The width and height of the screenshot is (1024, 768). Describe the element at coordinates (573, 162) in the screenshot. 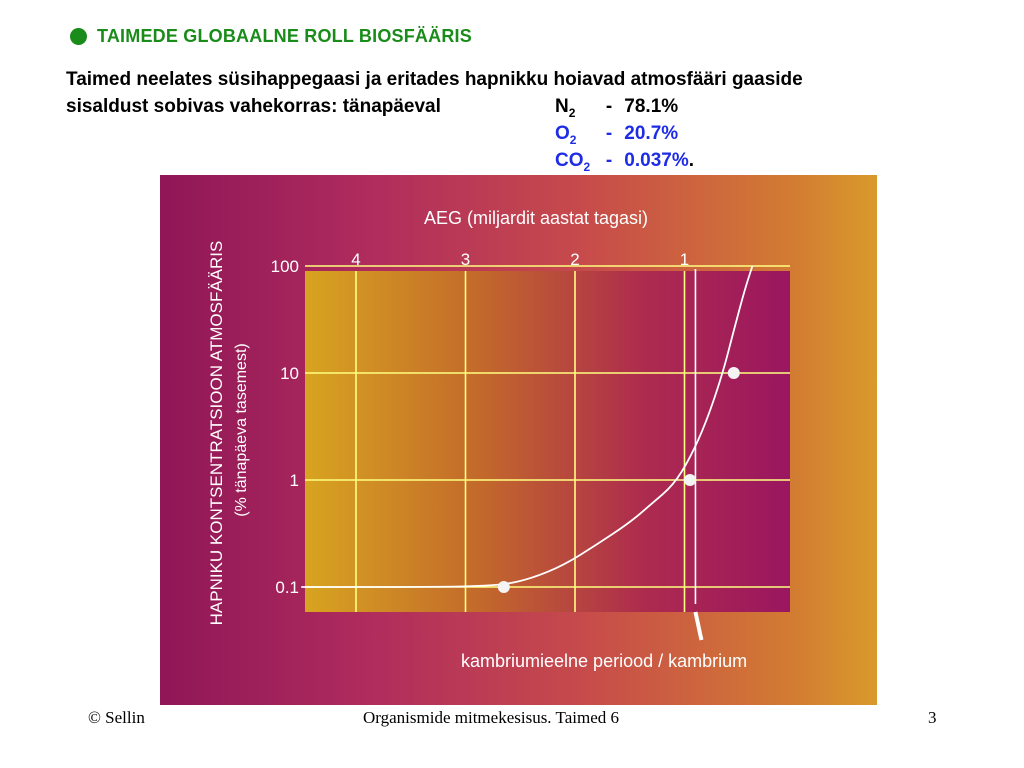

I see `gas-symbol: CO2` at that location.